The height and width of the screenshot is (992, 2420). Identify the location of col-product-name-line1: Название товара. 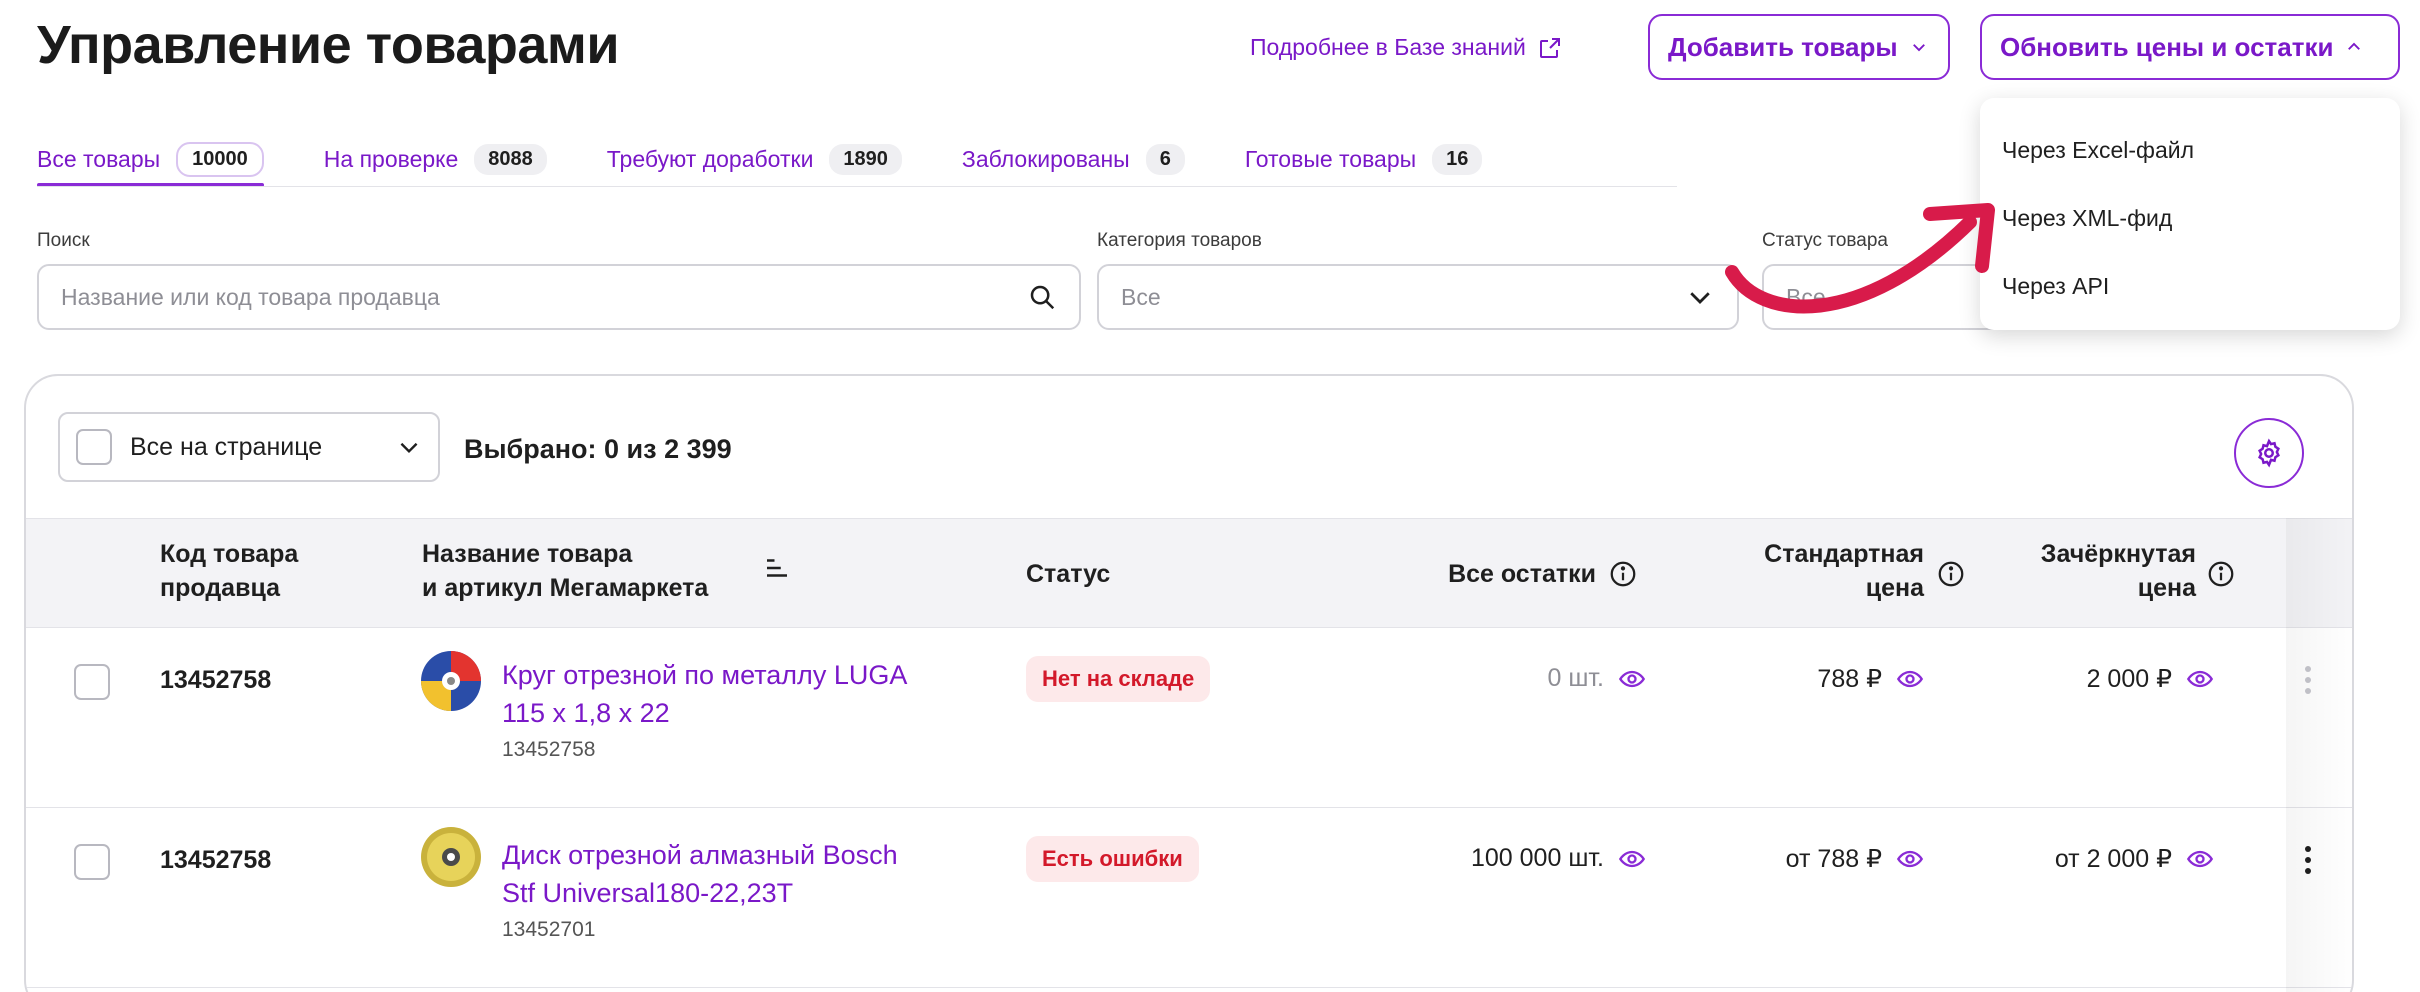
(527, 554).